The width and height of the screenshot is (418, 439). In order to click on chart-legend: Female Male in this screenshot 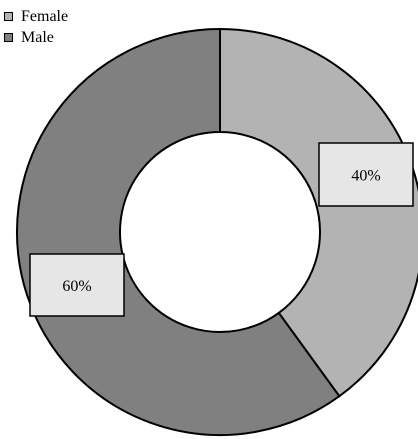, I will do `click(36, 27)`.